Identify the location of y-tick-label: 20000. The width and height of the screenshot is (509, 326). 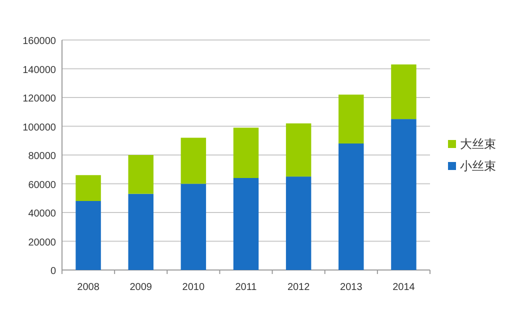
(42, 242).